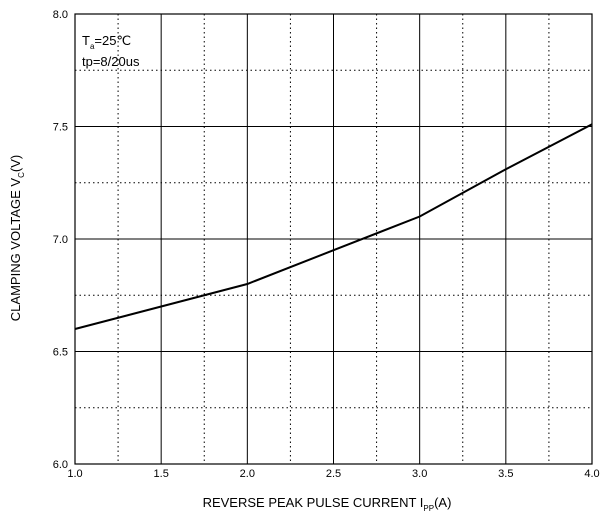 The width and height of the screenshot is (601, 519). I want to click on y-axis-label-unit: (V), so click(15, 163).